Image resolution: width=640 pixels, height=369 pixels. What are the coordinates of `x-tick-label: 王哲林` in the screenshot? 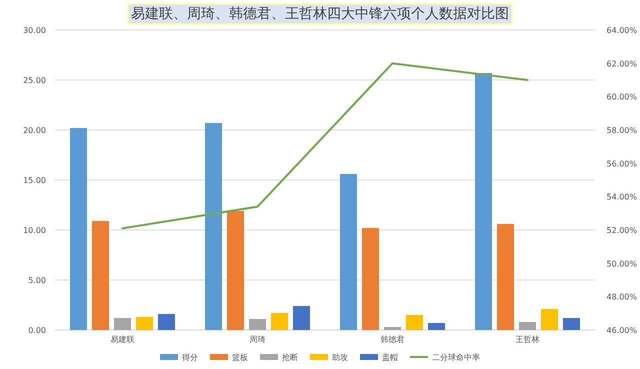 It's located at (528, 339).